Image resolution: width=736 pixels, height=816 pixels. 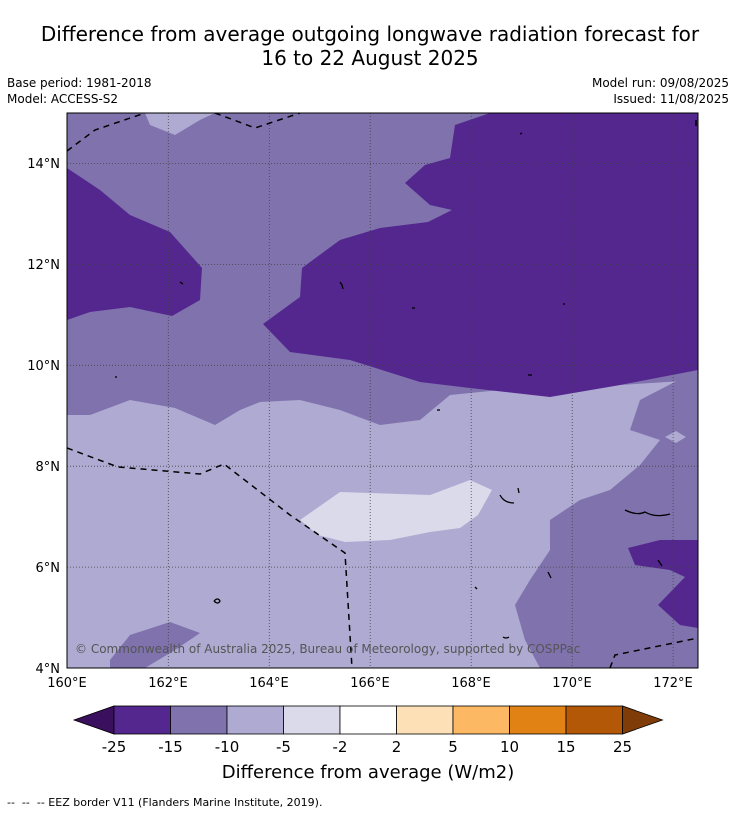 What do you see at coordinates (660, 83) in the screenshot?
I see `model-run: Model run: 09/08/2025` at bounding box center [660, 83].